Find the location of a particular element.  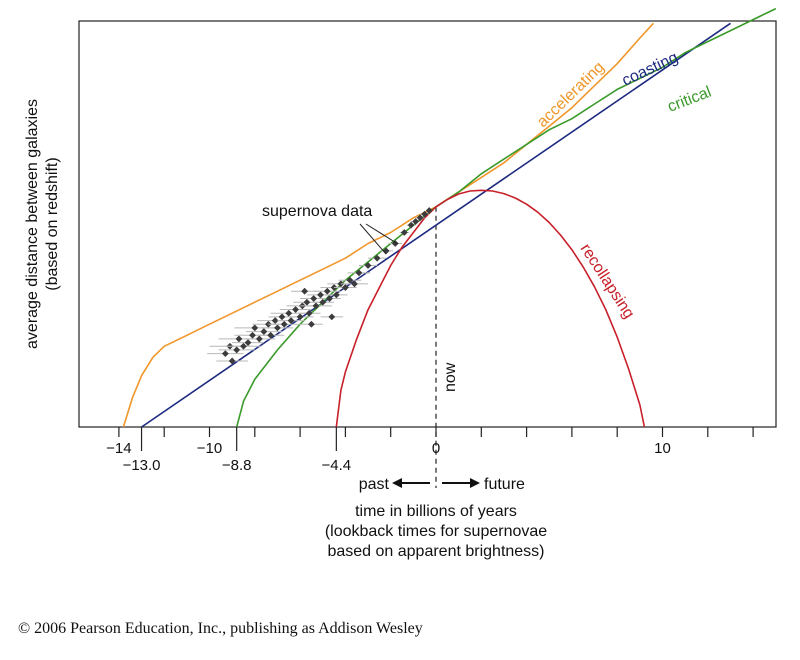

curve-label-critical: critical is located at coordinates (689, 100).